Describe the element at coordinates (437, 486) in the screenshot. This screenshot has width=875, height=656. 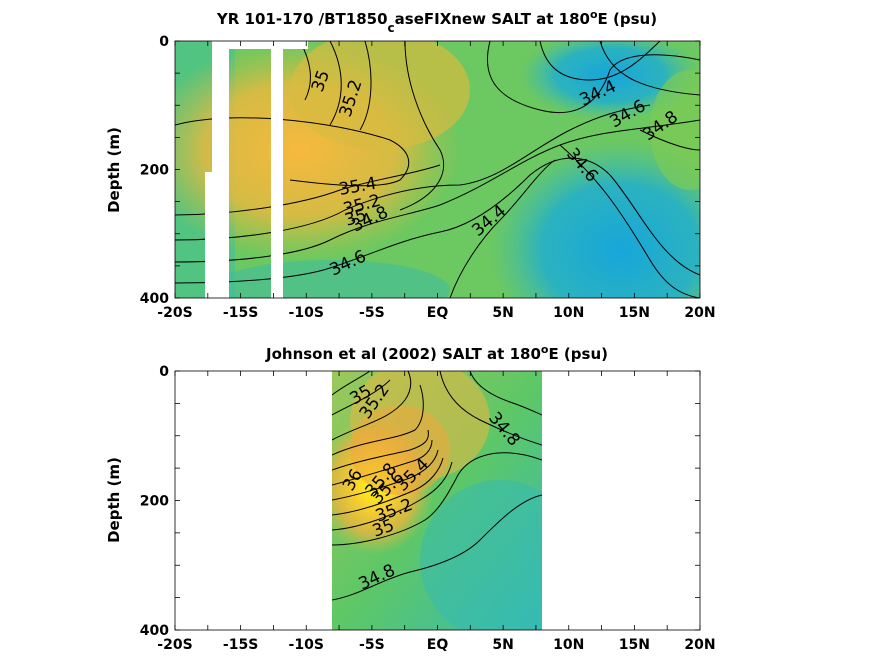
I see `panel-bottom-contours` at that location.